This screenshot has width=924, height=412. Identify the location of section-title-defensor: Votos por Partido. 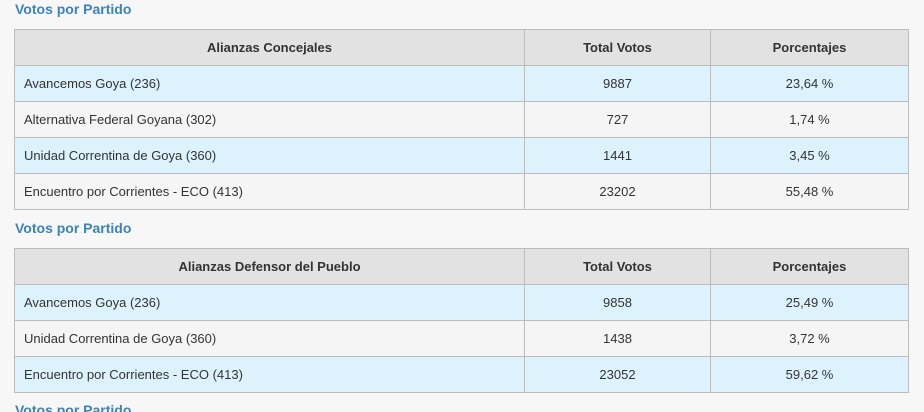
(73, 228).